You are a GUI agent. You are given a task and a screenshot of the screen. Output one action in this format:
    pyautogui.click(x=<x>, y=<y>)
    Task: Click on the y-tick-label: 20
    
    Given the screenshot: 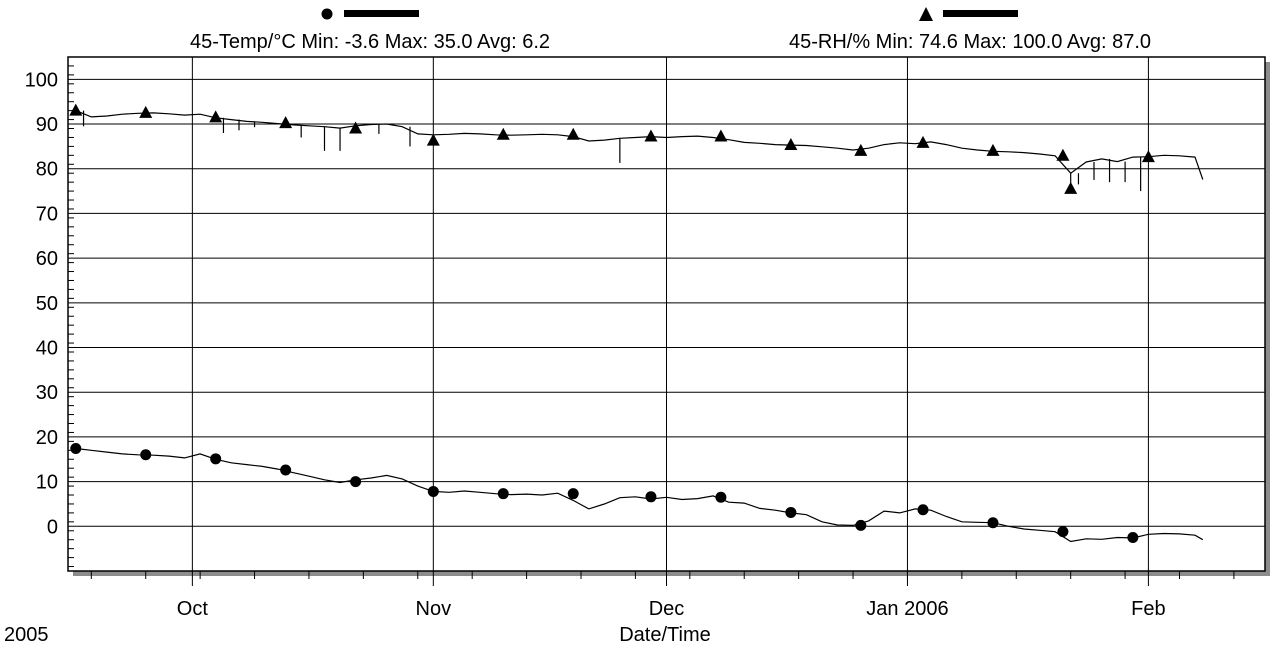 What is the action you would take?
    pyautogui.click(x=47, y=438)
    